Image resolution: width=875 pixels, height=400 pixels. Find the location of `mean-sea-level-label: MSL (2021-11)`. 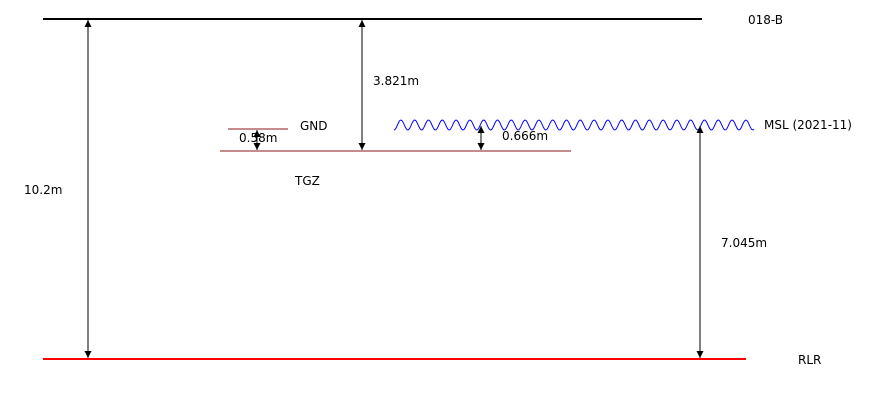

mean-sea-level-label: MSL (2021-11) is located at coordinates (808, 125).